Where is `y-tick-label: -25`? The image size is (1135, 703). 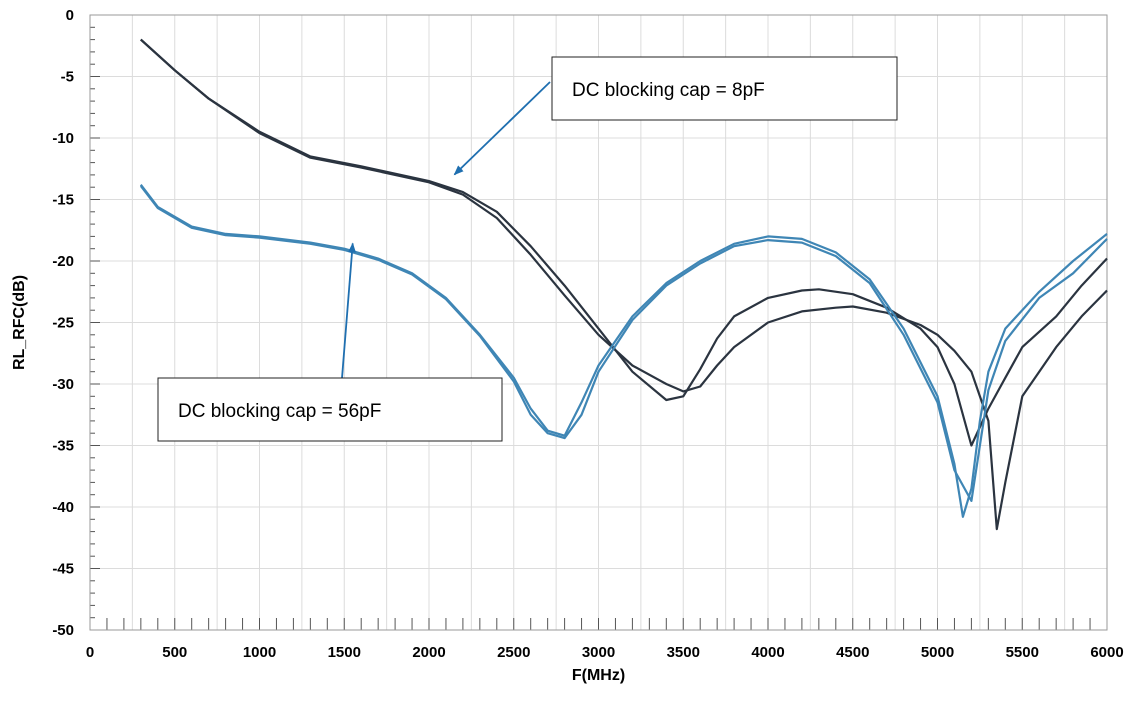
y-tick-label: -25 is located at coordinates (63, 323).